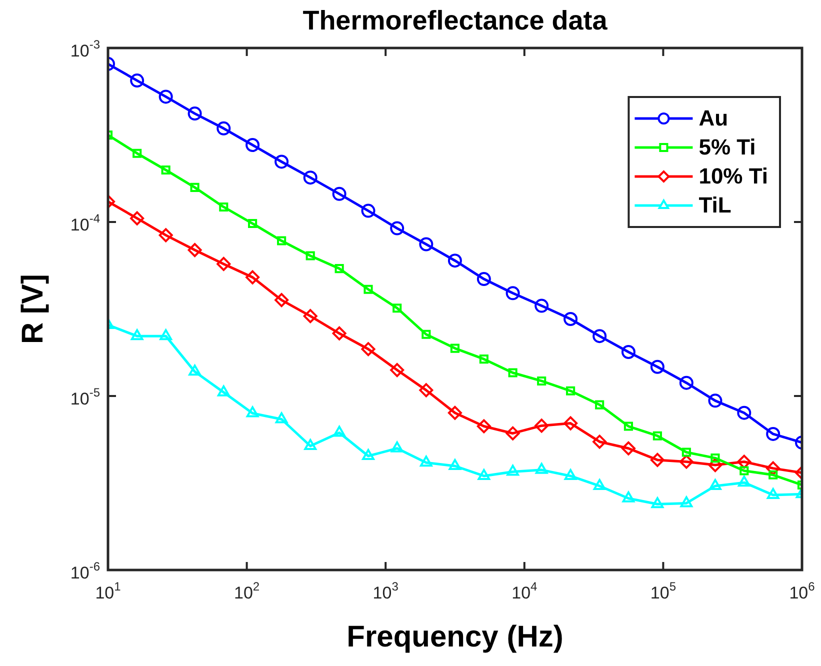 This screenshot has width=821, height=666. I want to click on legend-label: 5% Ti, so click(727, 147).